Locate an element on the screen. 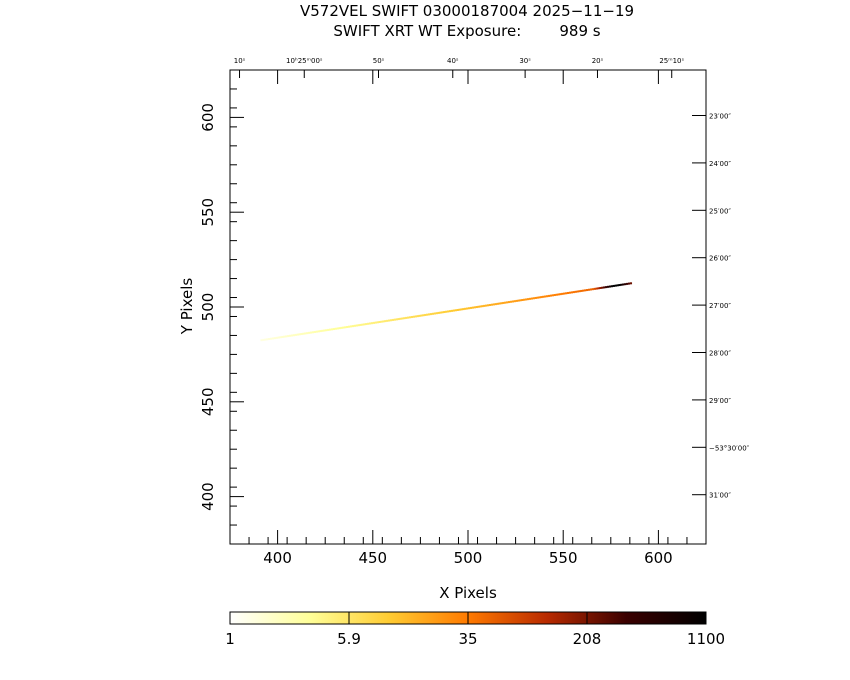 This screenshot has width=850, height=680. ra-tick-label: 10ʰ25ᵐ00ˢ is located at coordinates (304, 61).